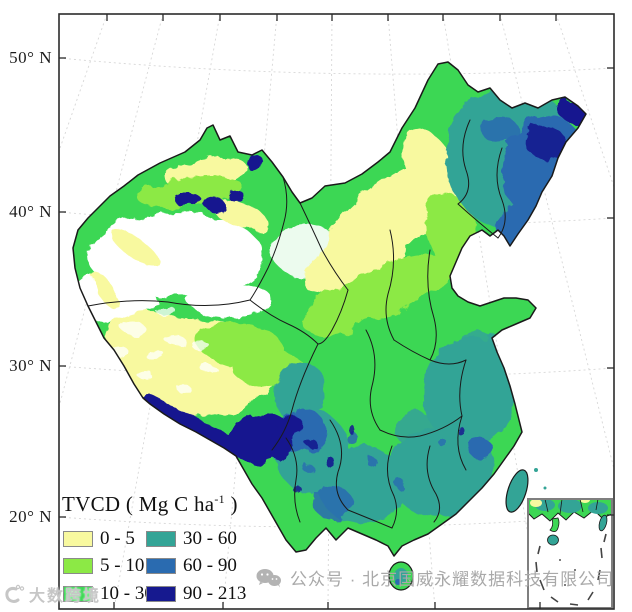 The image size is (632, 612). What do you see at coordinates (210, 538) in the screenshot?
I see `legend-label: 30 - 60` at bounding box center [210, 538].